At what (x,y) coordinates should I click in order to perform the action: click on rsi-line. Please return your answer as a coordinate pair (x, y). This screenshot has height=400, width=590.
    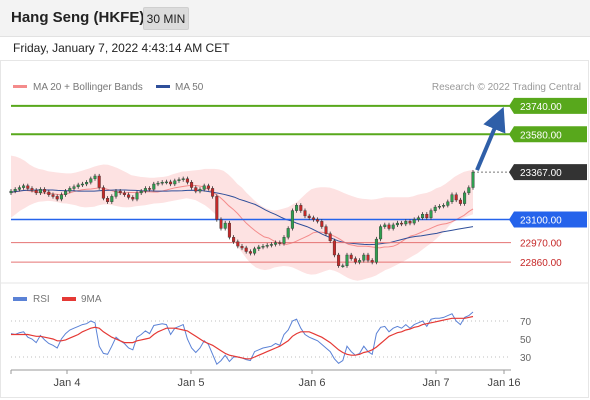
    Looking at the image, I should click on (242, 338).